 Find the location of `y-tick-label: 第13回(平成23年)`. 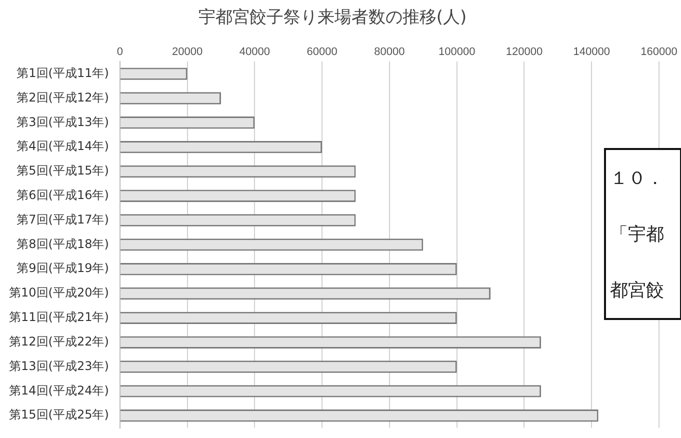

y-tick-label: 第13回(平成23年) is located at coordinates (58, 365).